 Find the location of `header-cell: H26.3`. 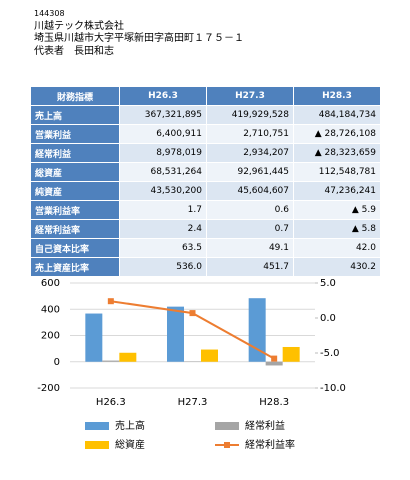

header-cell: H26.3 is located at coordinates (163, 96).